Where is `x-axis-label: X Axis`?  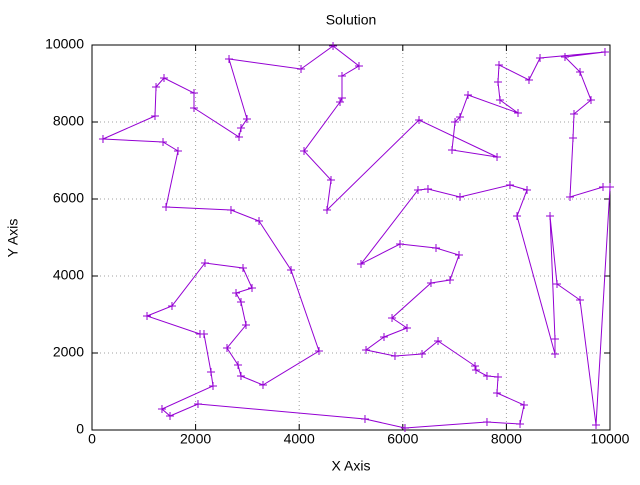
x-axis-label: X Axis is located at coordinates (351, 466).